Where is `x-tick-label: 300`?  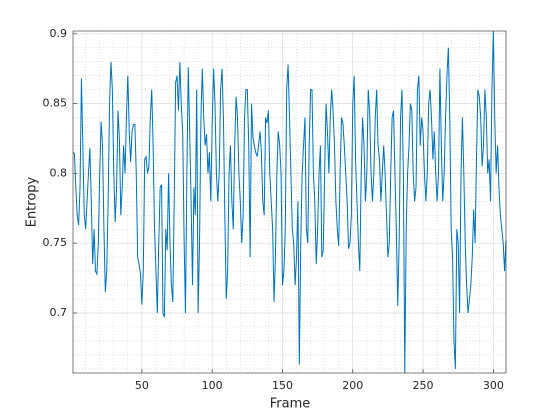 x-tick-label: 300 is located at coordinates (493, 385).